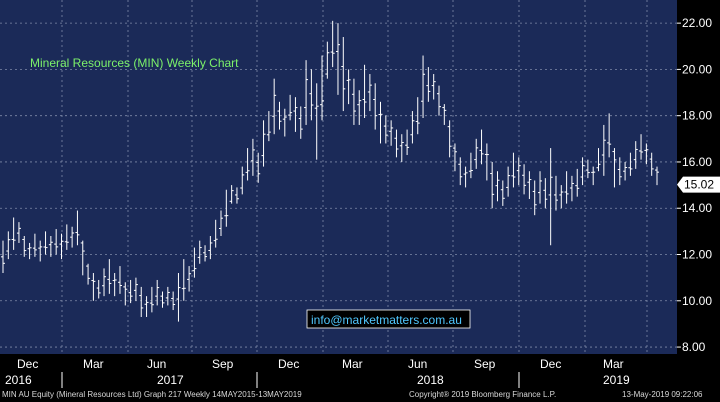 Image resolution: width=720 pixels, height=402 pixels. Describe the element at coordinates (697, 23) in the screenshot. I see `y-tick-label: 22.00` at that location.